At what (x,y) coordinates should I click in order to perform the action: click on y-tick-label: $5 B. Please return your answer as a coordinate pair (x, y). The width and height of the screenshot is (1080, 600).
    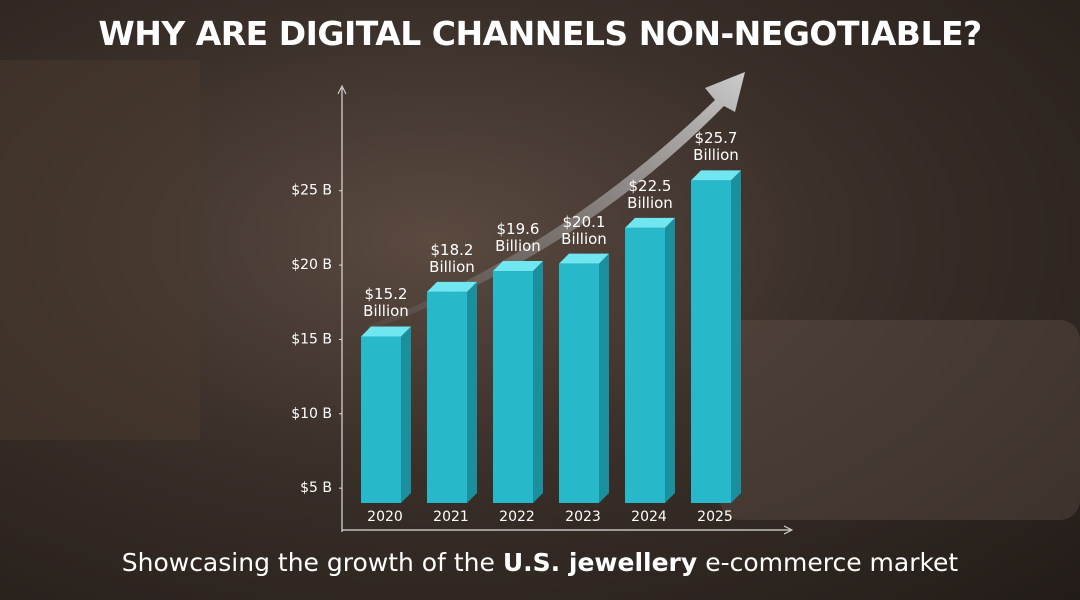
    Looking at the image, I should click on (316, 488).